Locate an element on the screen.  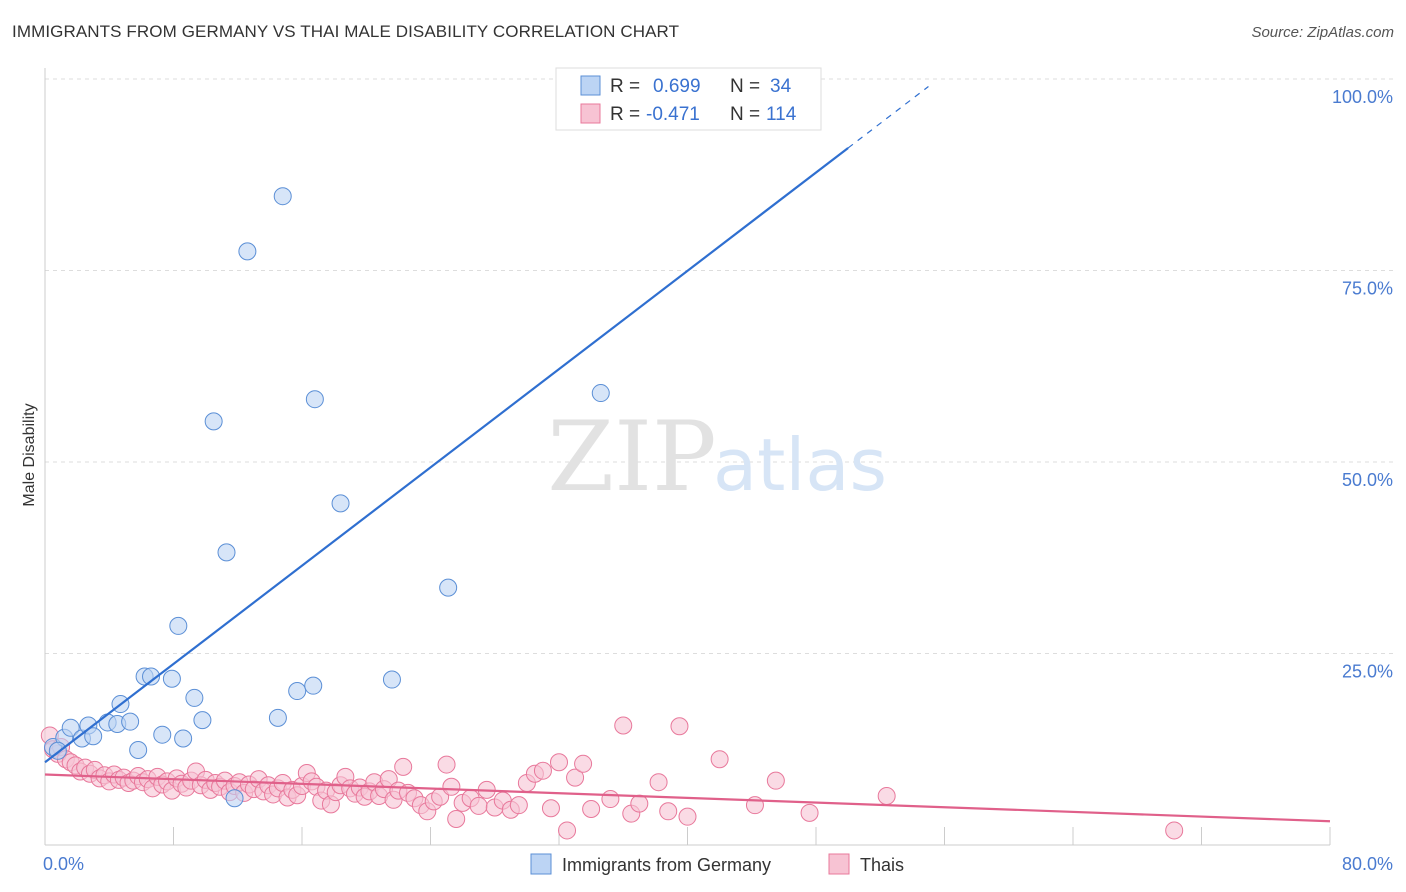
stats-blue-r-label: R = is located at coordinates (625, 86).